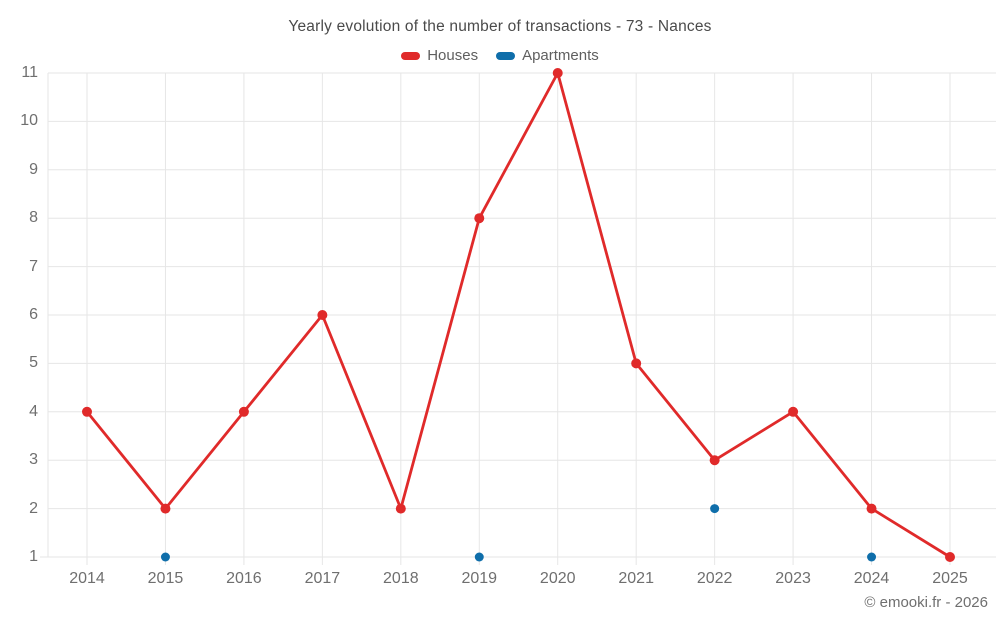  What do you see at coordinates (453, 55) in the screenshot?
I see `legend-label-houses: Houses` at bounding box center [453, 55].